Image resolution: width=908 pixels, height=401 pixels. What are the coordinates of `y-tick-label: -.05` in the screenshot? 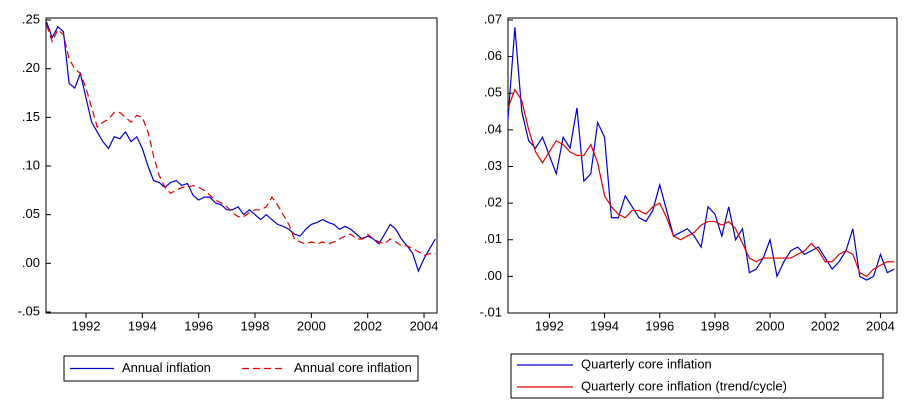 It's located at (29, 310).